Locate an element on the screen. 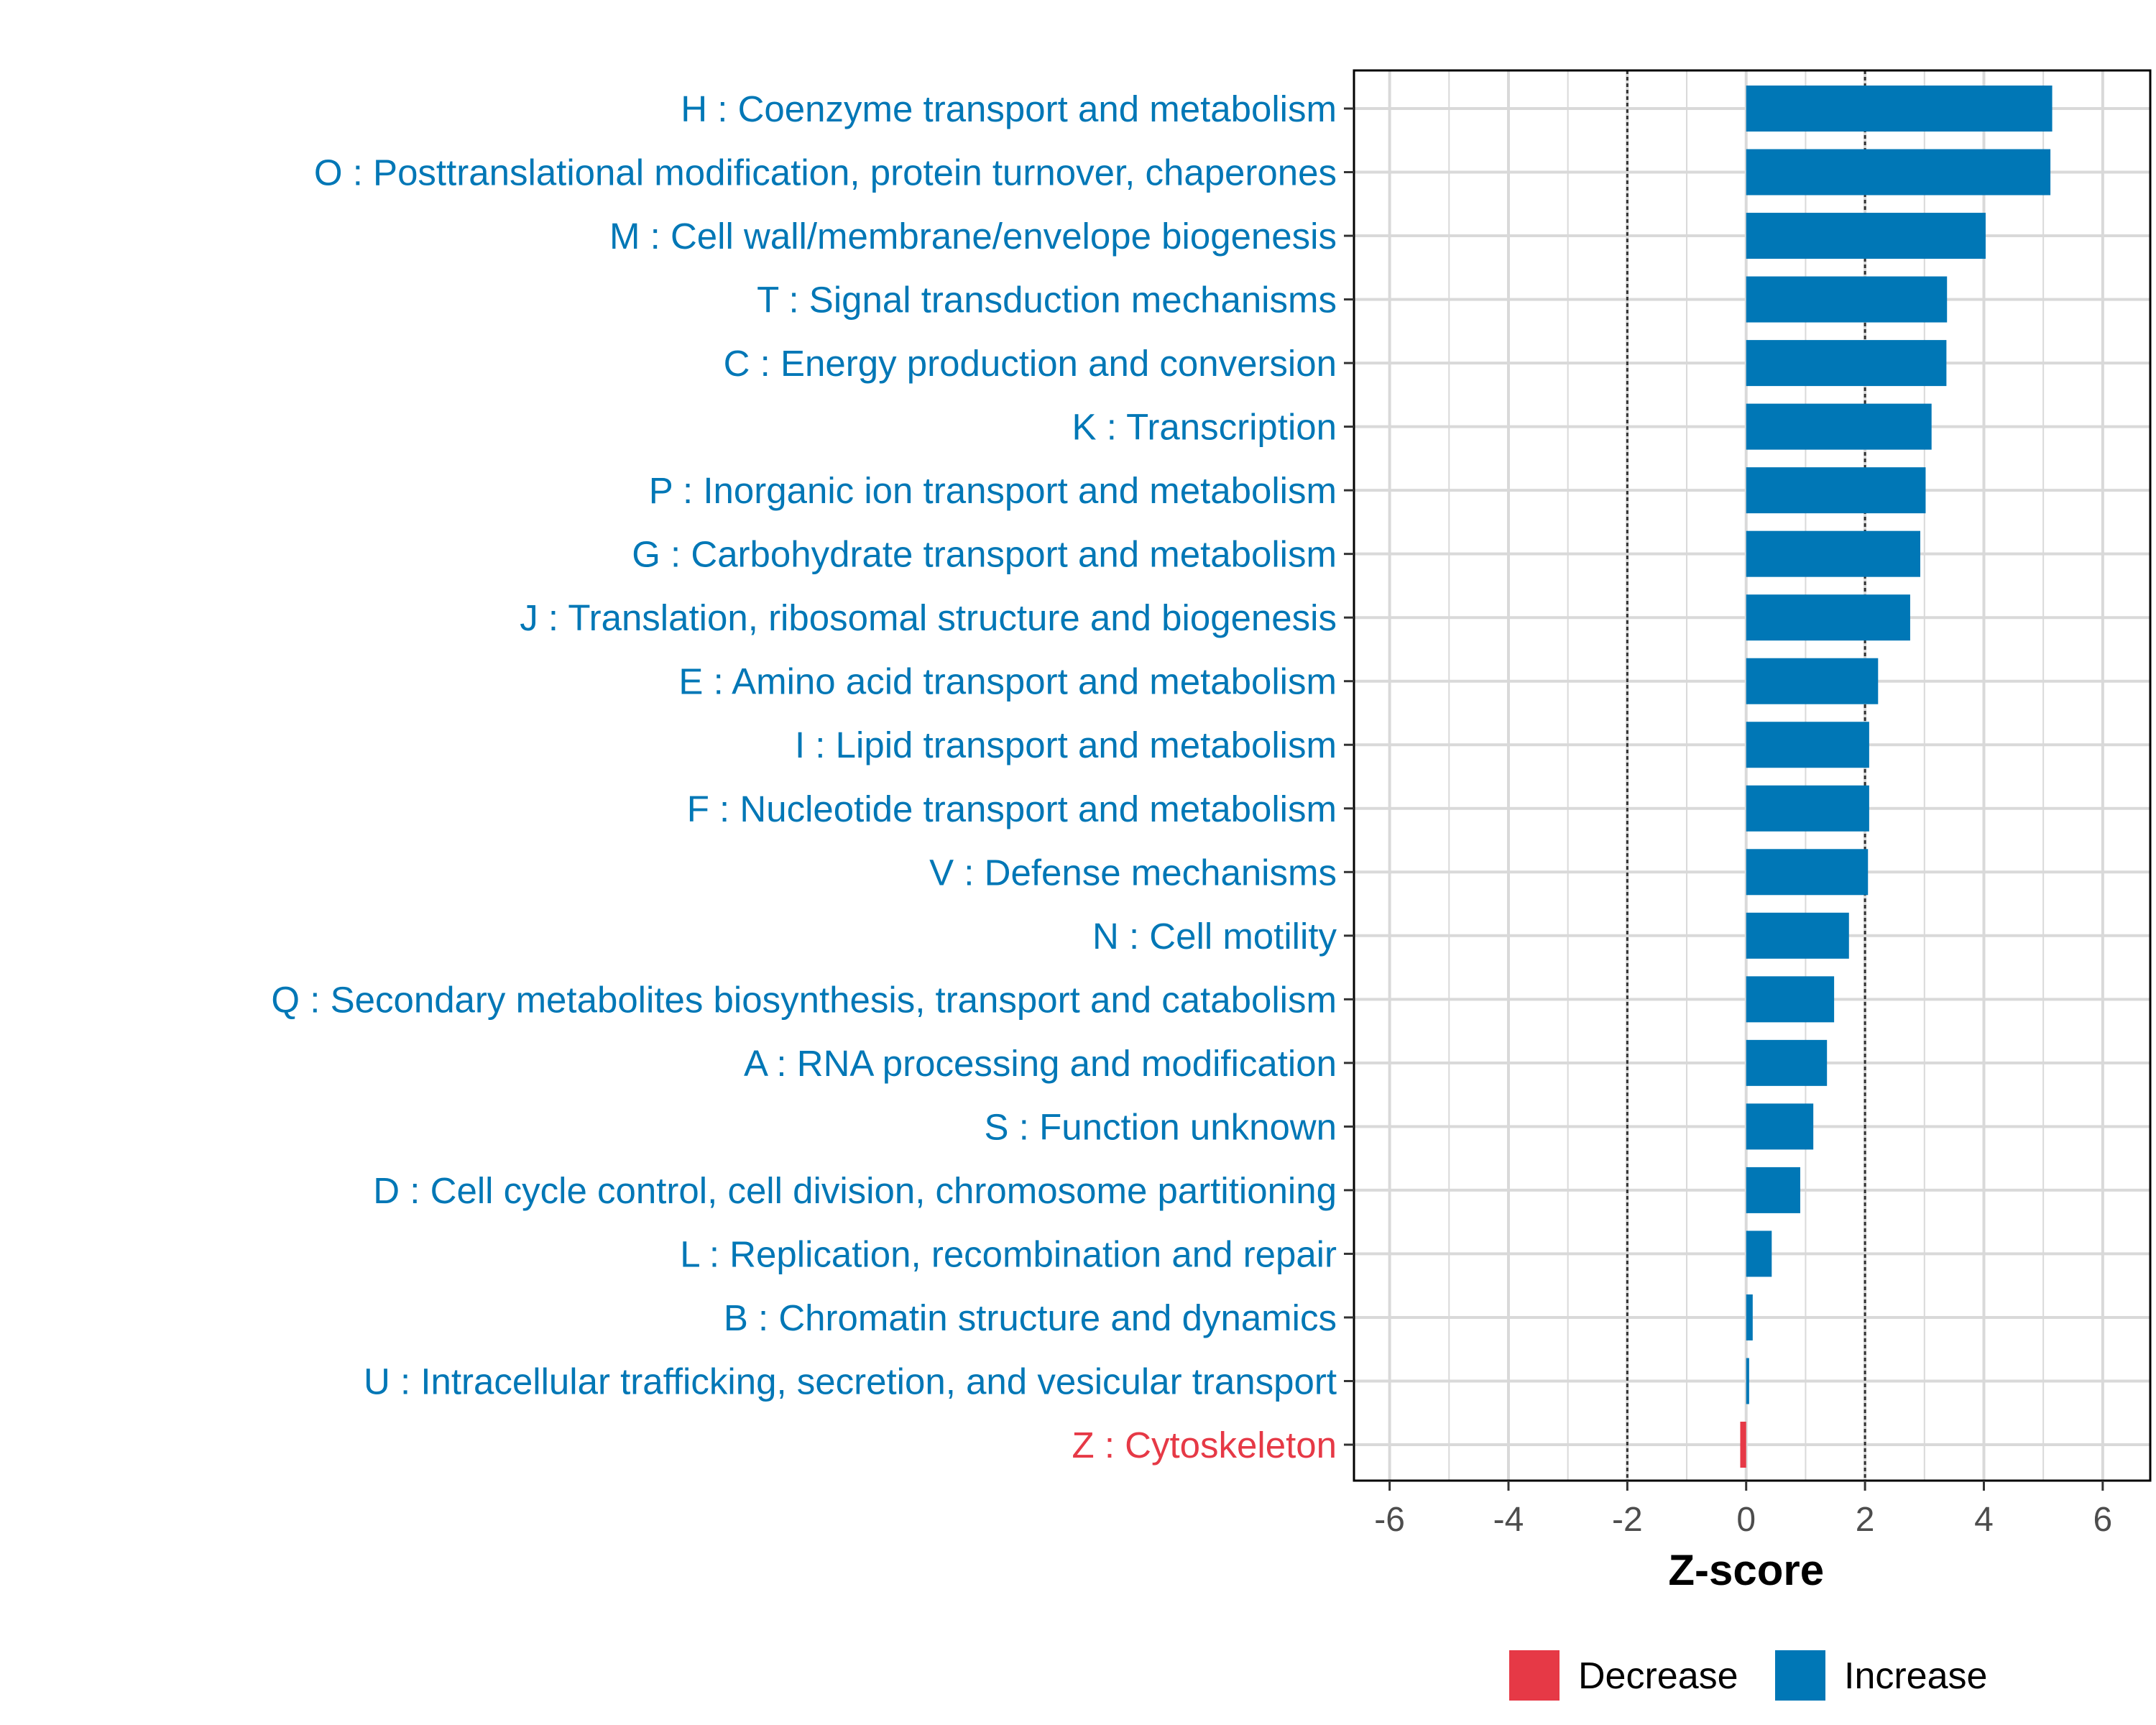 Image resolution: width=2156 pixels, height=1725 pixels. category-label: A : RNA processing and modification is located at coordinates (1040, 1063).